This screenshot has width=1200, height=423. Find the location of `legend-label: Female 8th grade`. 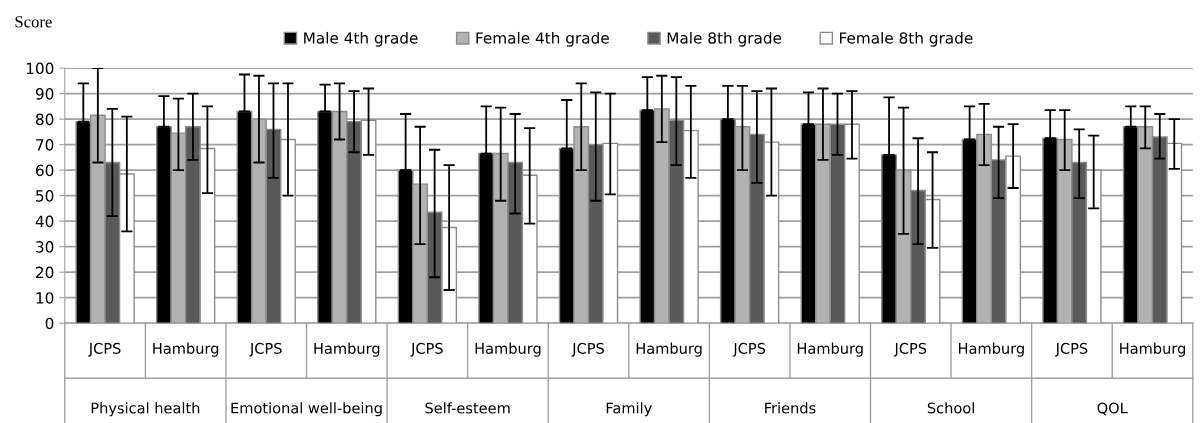

legend-label: Female 8th grade is located at coordinates (906, 39).